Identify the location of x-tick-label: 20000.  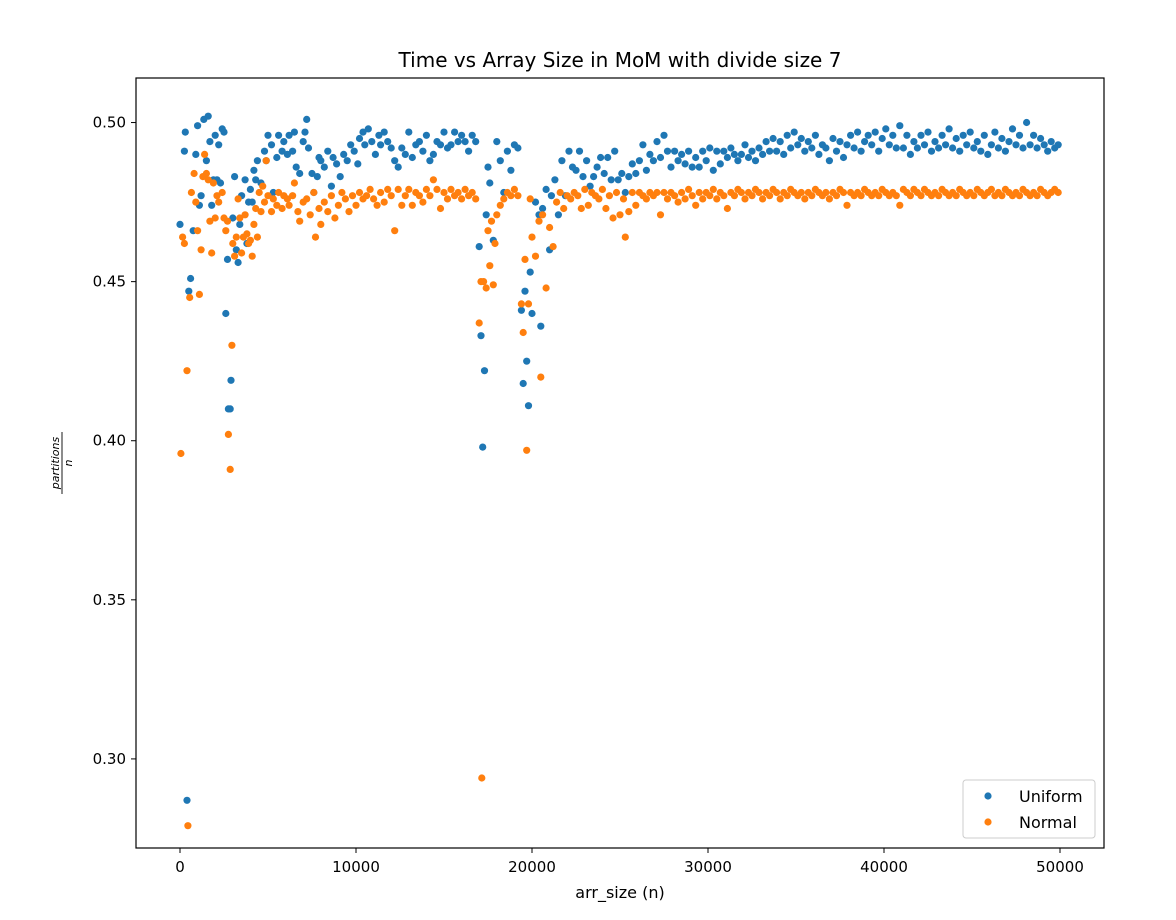
(532, 867).